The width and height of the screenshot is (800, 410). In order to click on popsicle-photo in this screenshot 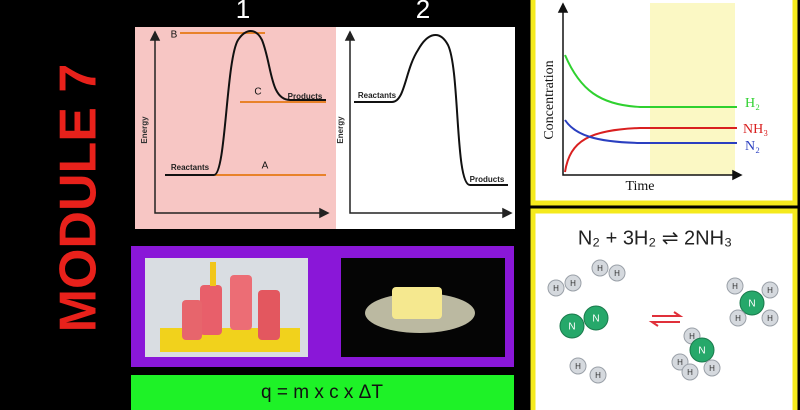, I will do `click(226, 307)`.